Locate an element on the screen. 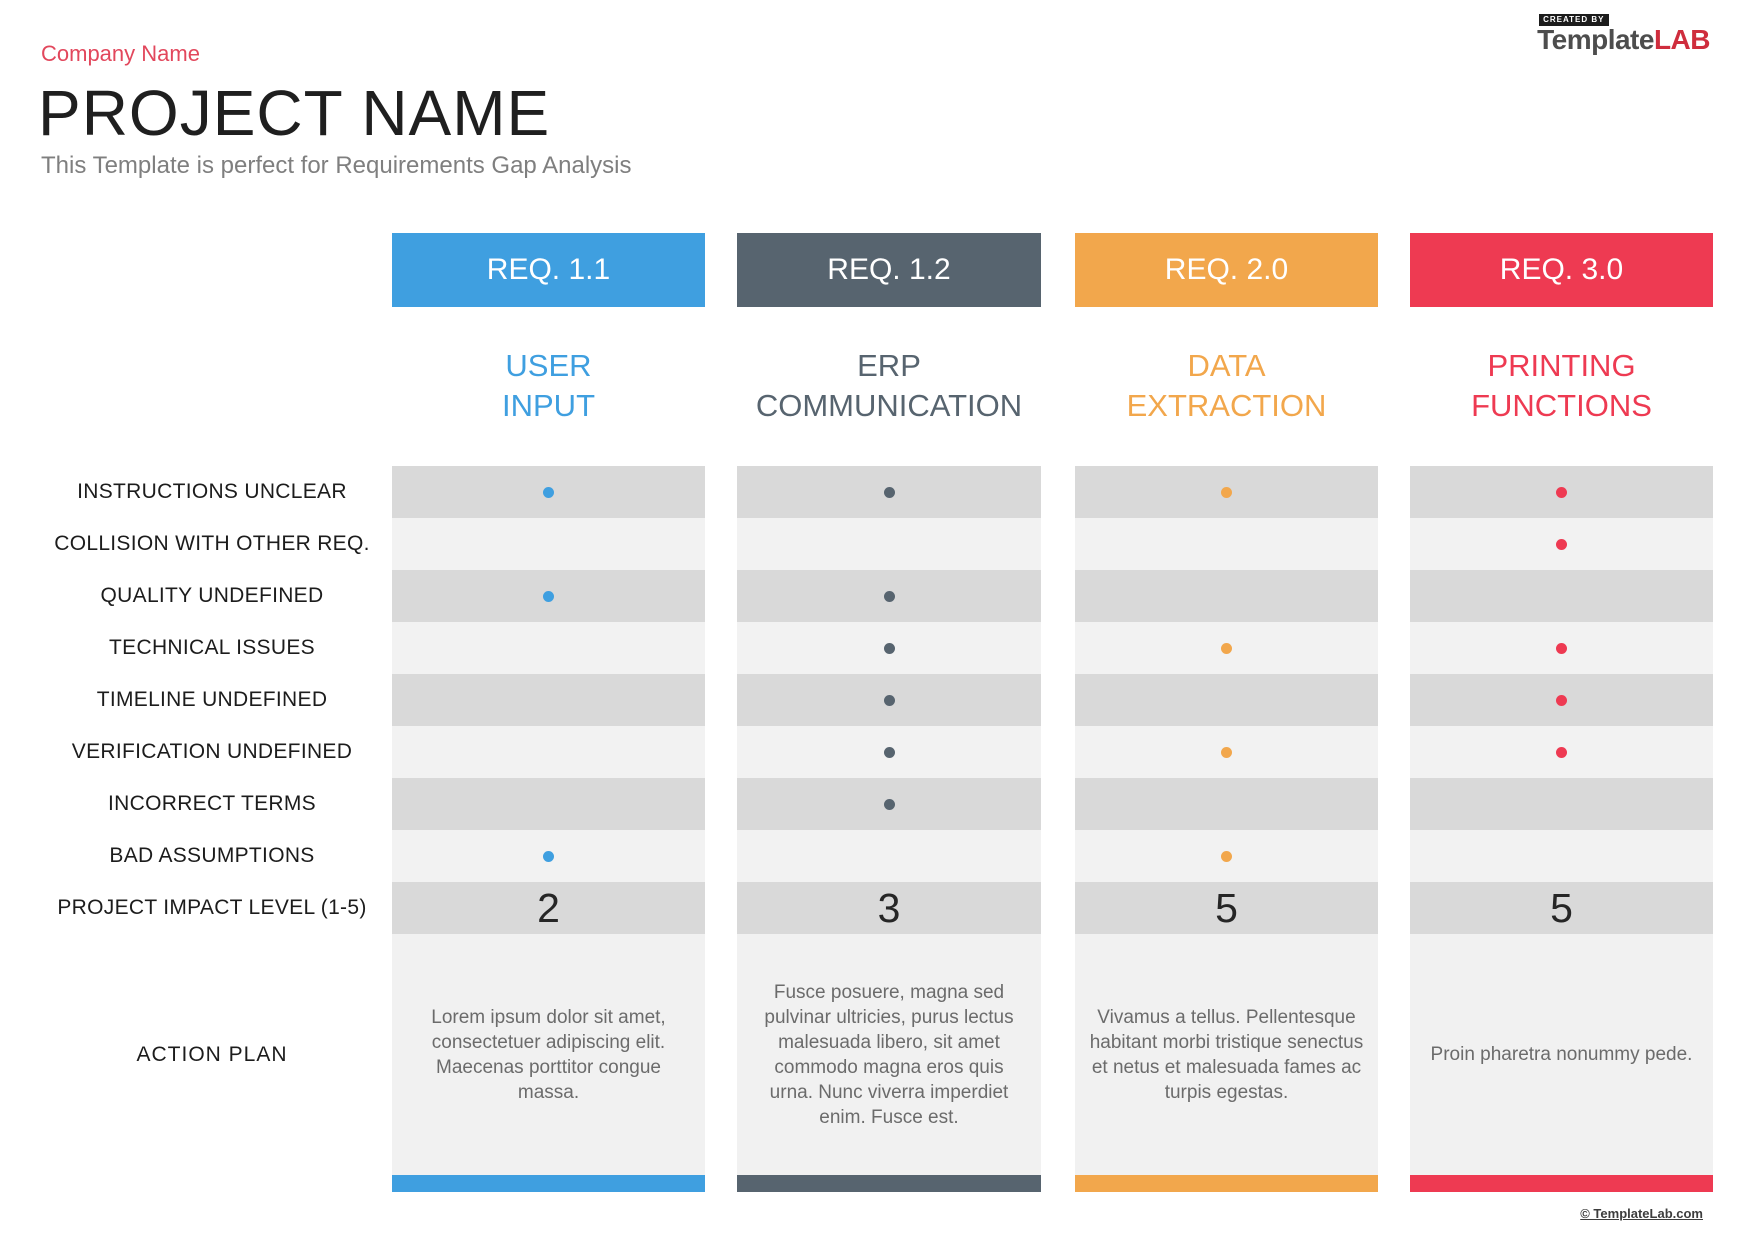  req-header: REQ. 3.0 is located at coordinates (1561, 270).